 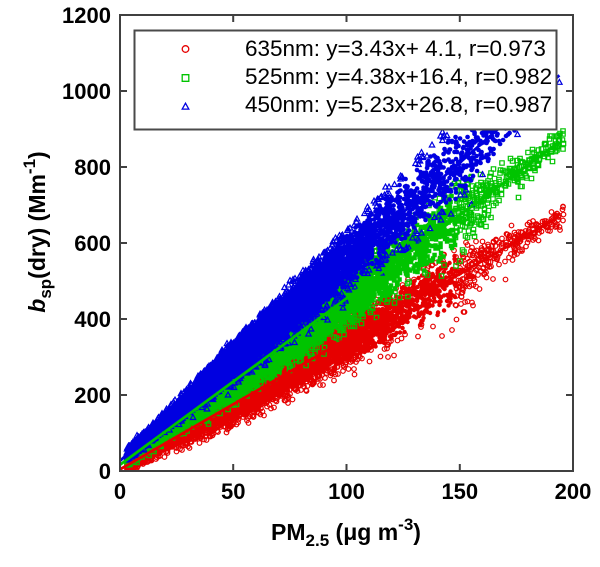 What do you see at coordinates (346, 532) in the screenshot?
I see `svg-text: PM2.5 (μg m-3)` at bounding box center [346, 532].